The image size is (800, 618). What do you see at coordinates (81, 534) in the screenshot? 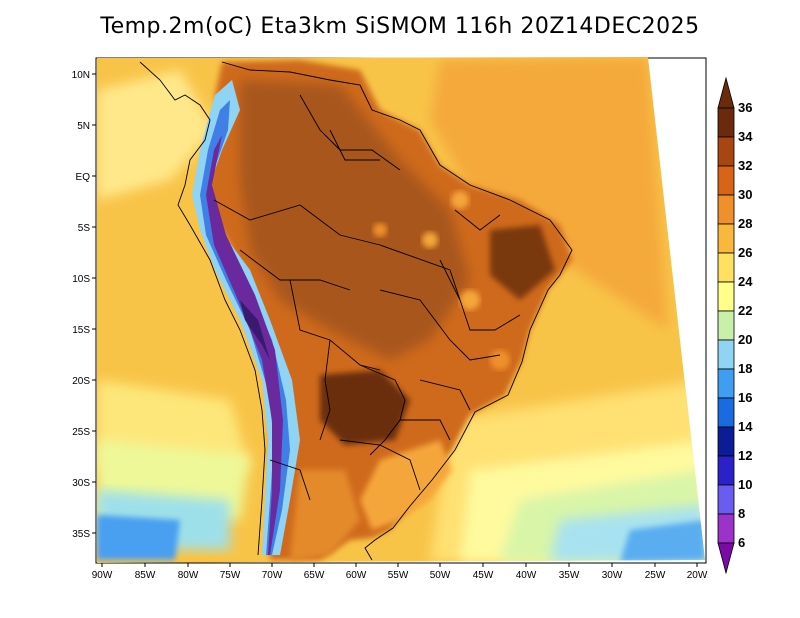
I see `y-tick-label: 35S` at bounding box center [81, 534].